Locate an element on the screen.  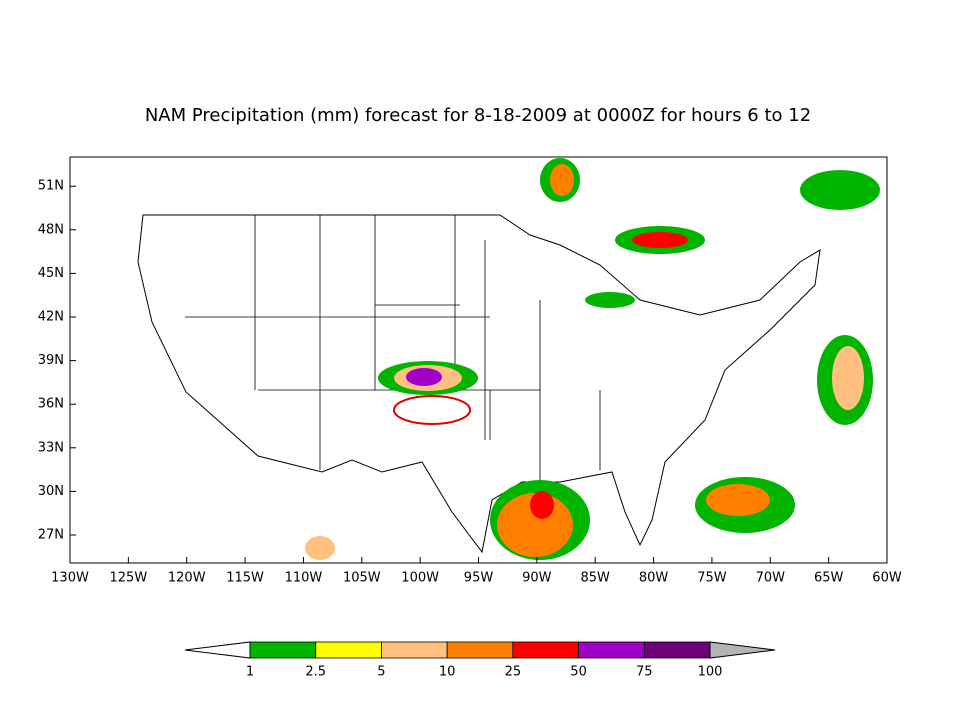
lon-label: 90W is located at coordinates (537, 578).